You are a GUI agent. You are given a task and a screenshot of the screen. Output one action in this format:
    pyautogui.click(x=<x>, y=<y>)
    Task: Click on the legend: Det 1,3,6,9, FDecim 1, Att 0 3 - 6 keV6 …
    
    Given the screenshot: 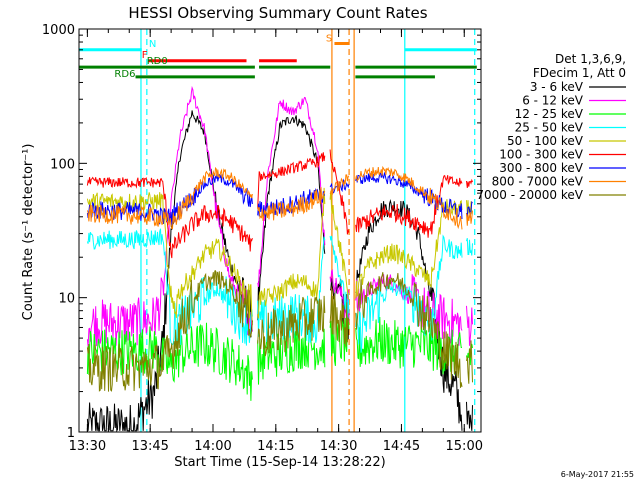 What is the action you would take?
    pyautogui.click(x=551, y=127)
    